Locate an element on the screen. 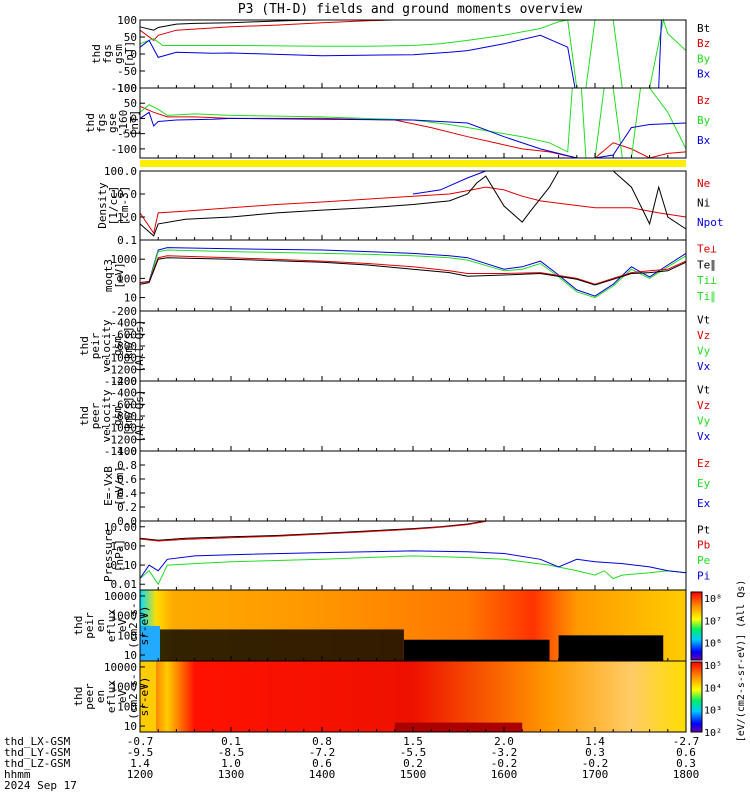  y-axis-label: peir is located at coordinates (95, 345).